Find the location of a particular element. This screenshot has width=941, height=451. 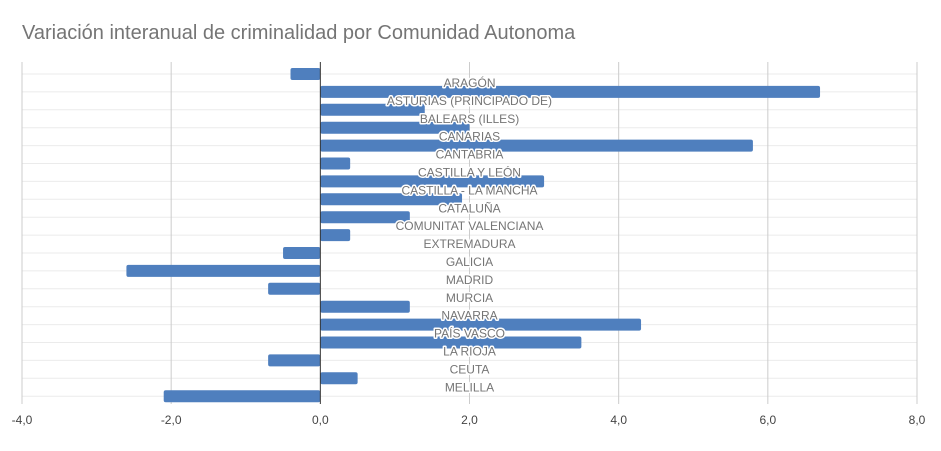

category-label: NAVARRA is located at coordinates (469, 316).